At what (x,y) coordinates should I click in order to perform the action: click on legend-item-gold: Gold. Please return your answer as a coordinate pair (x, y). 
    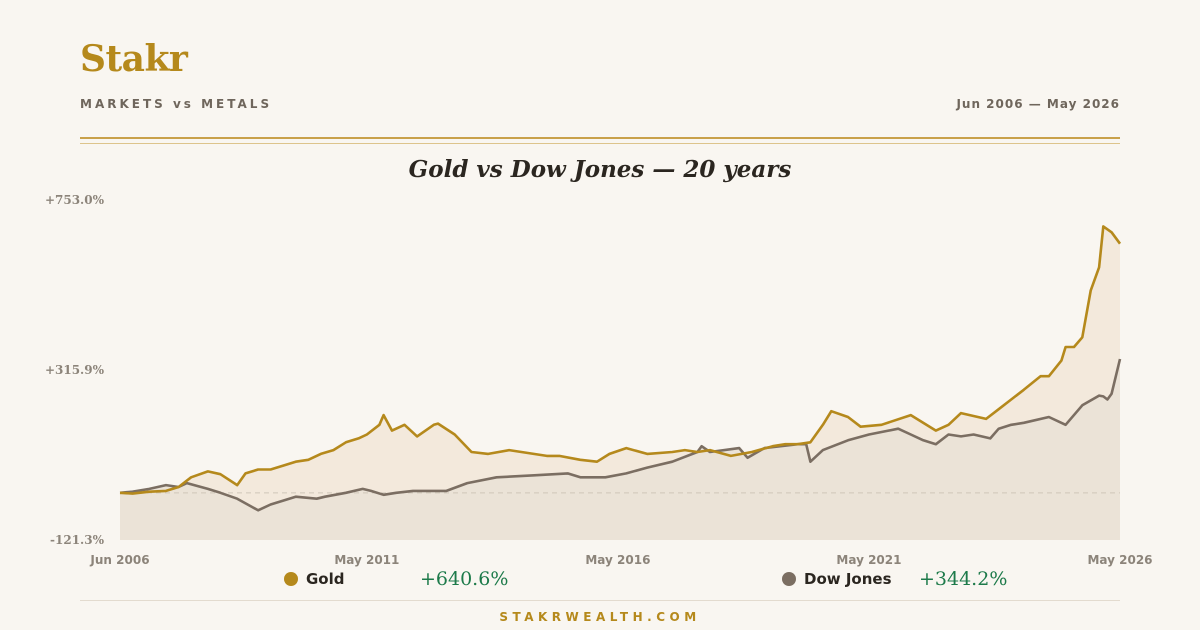
    Looking at the image, I should click on (314, 579).